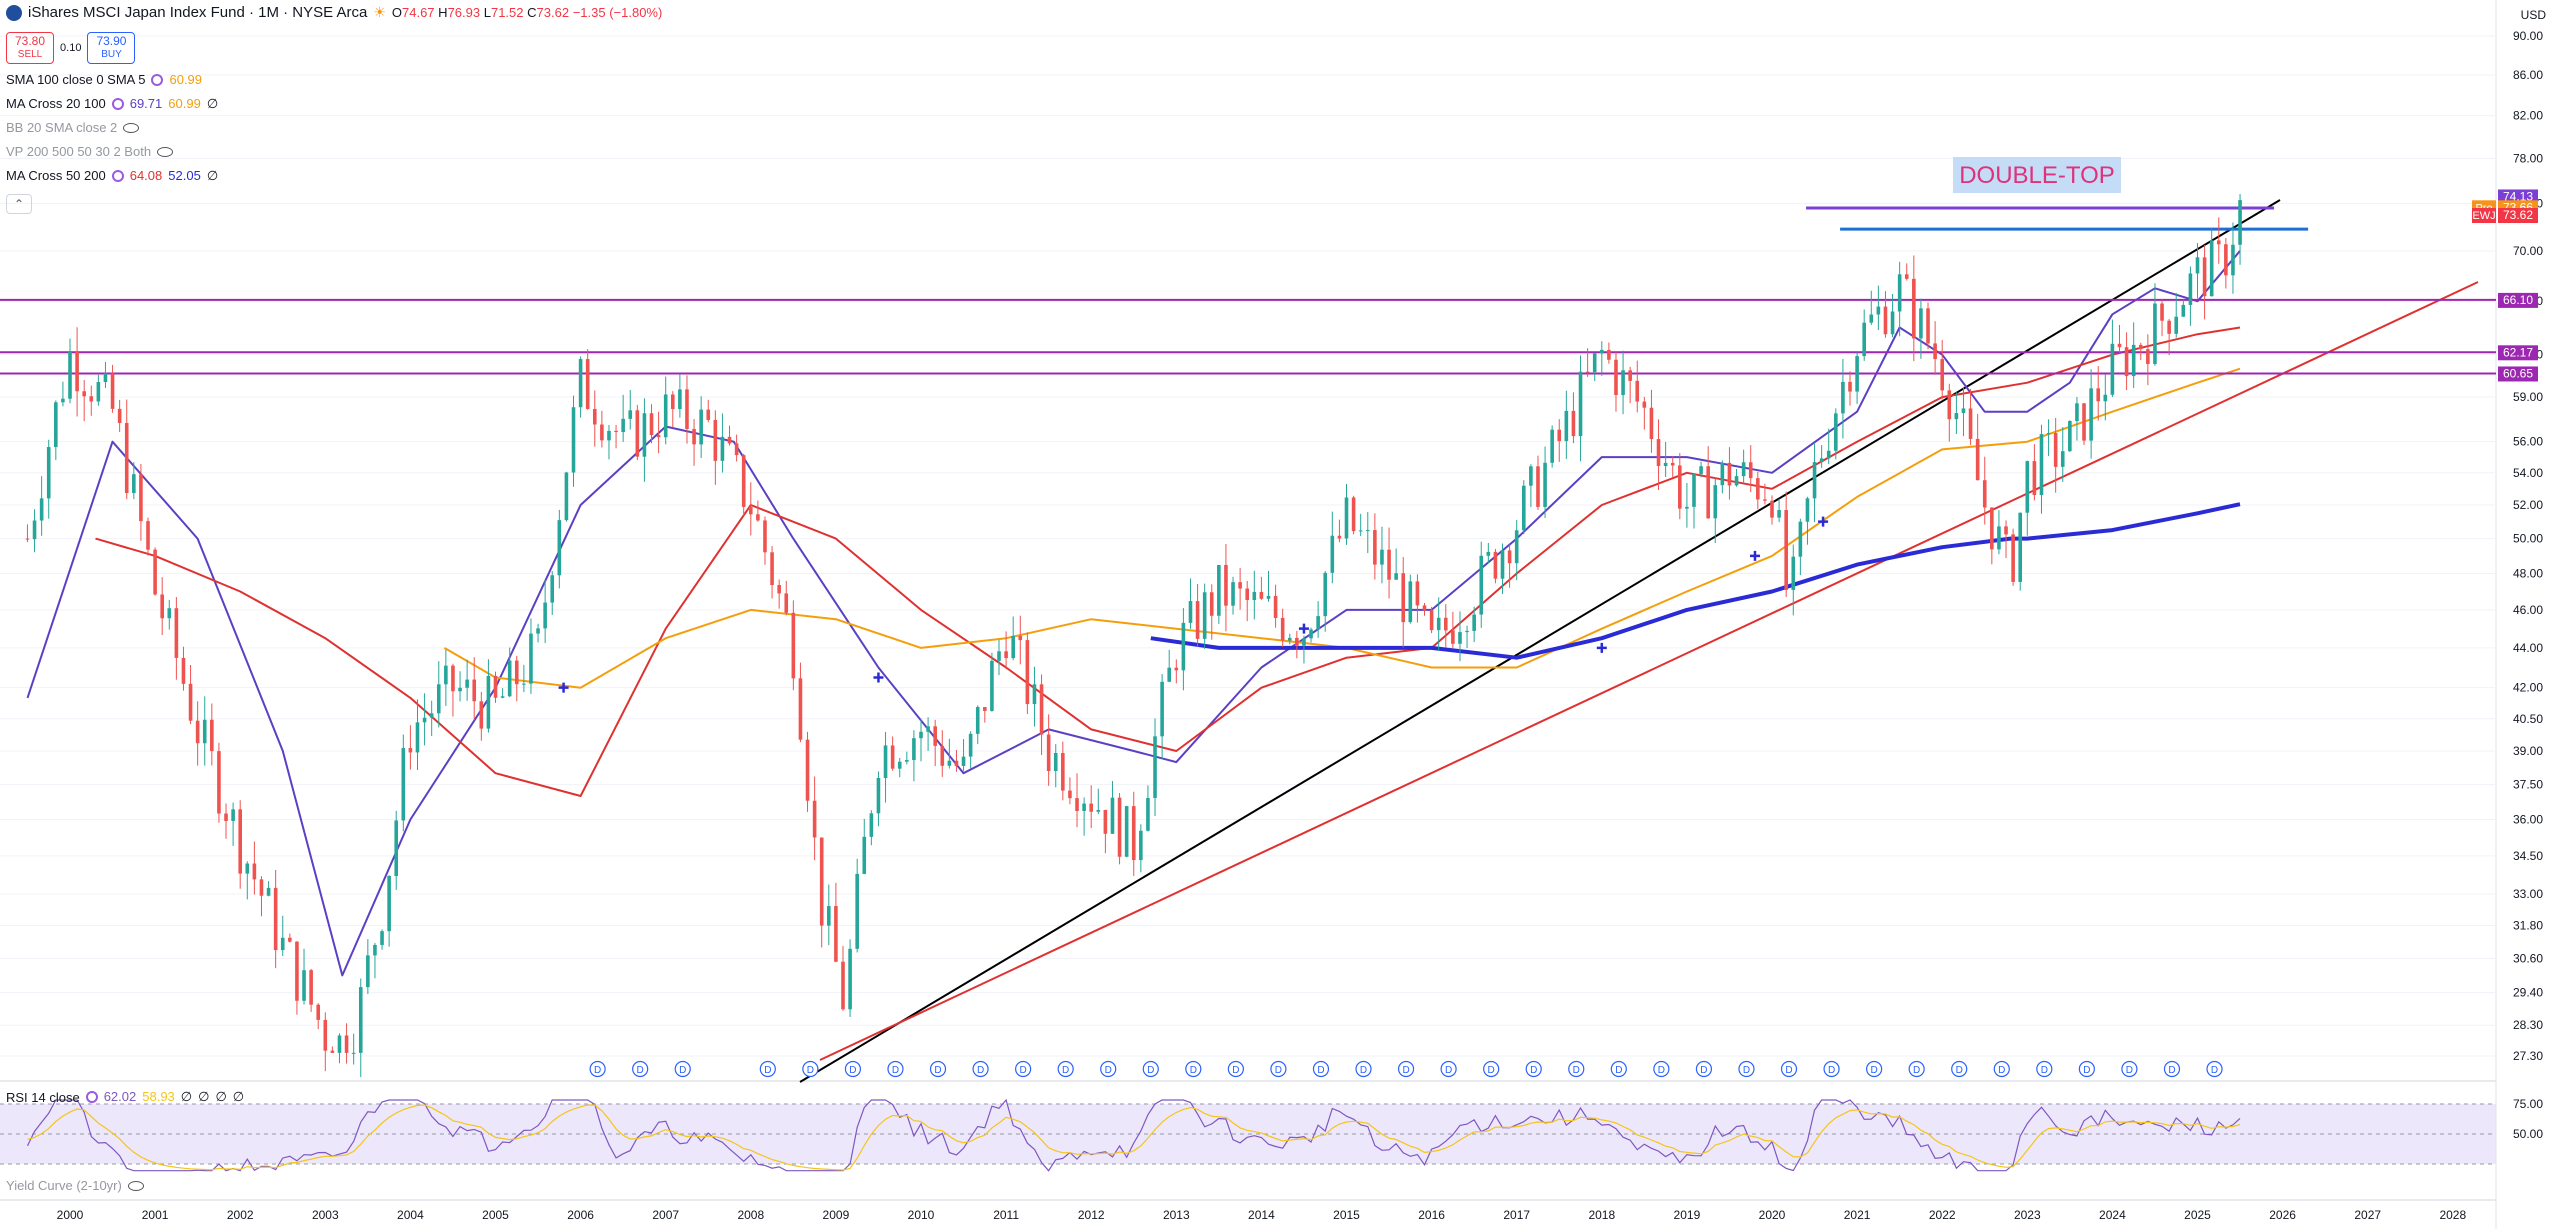  I want to click on yield-curve-legend: Yield Curve (2-10yr), so click(75, 1185).